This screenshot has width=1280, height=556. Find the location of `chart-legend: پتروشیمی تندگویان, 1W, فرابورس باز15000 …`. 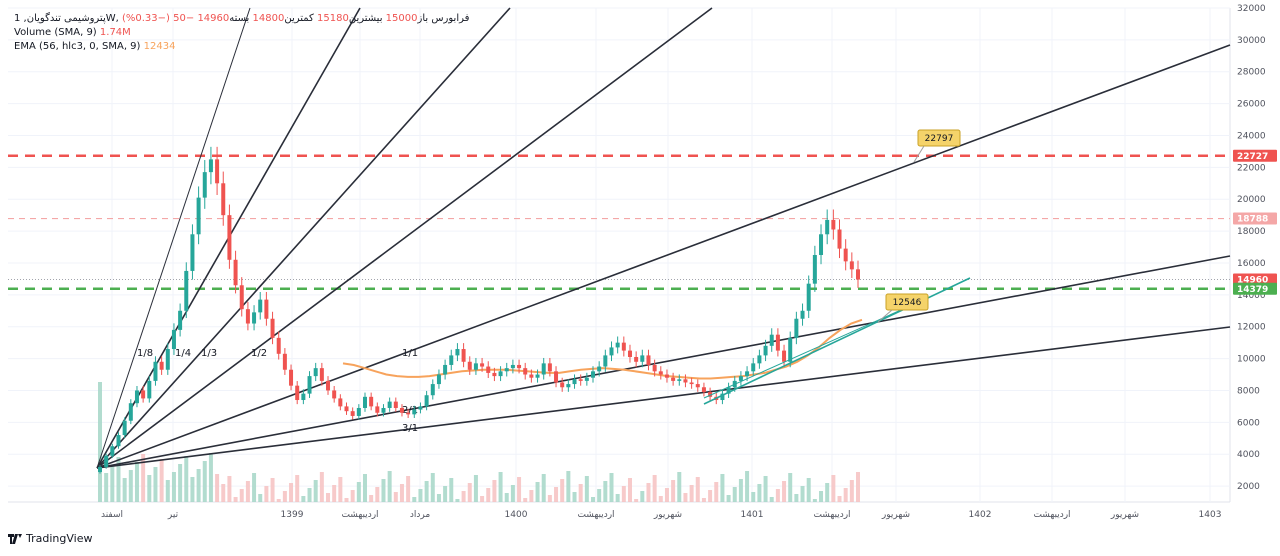

chart-legend: پتروشیمی تندگویان, 1W, فرابورس باز15000 … is located at coordinates (241, 33).